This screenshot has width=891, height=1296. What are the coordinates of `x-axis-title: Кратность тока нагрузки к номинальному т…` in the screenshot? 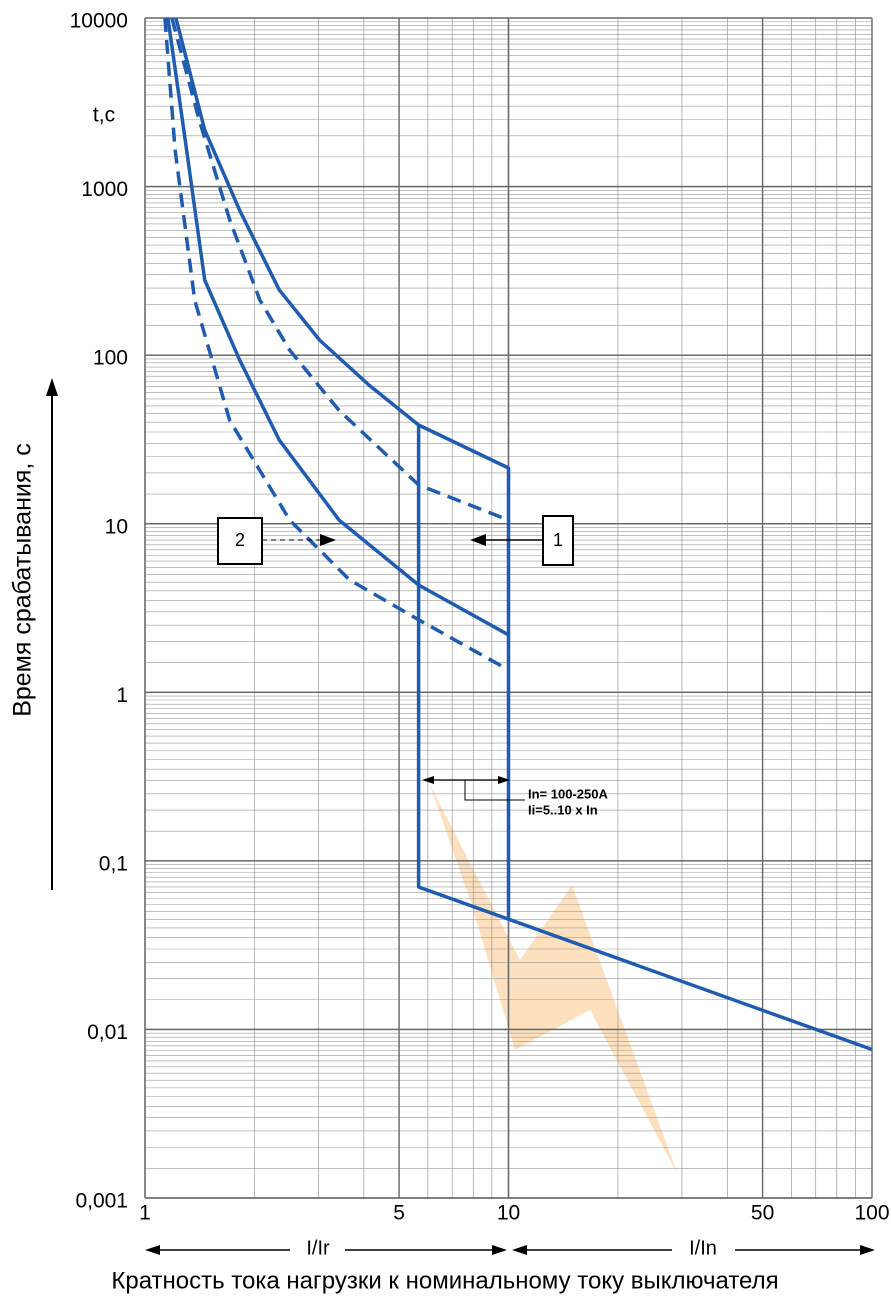 It's located at (444, 1280).